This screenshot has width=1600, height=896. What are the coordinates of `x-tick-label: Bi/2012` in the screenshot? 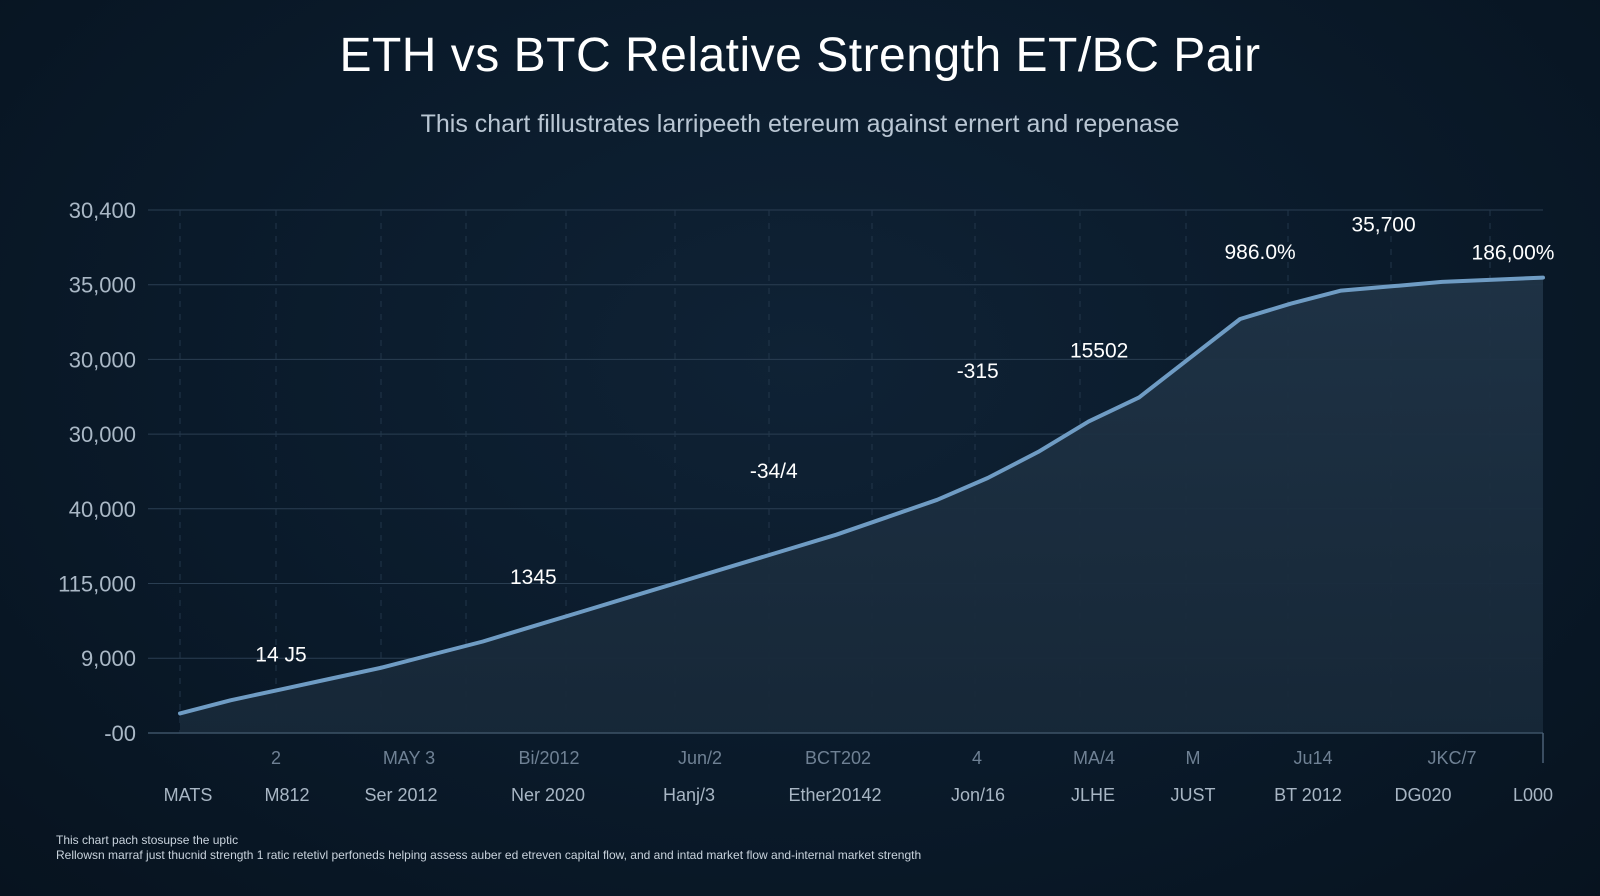 It's located at (548, 758).